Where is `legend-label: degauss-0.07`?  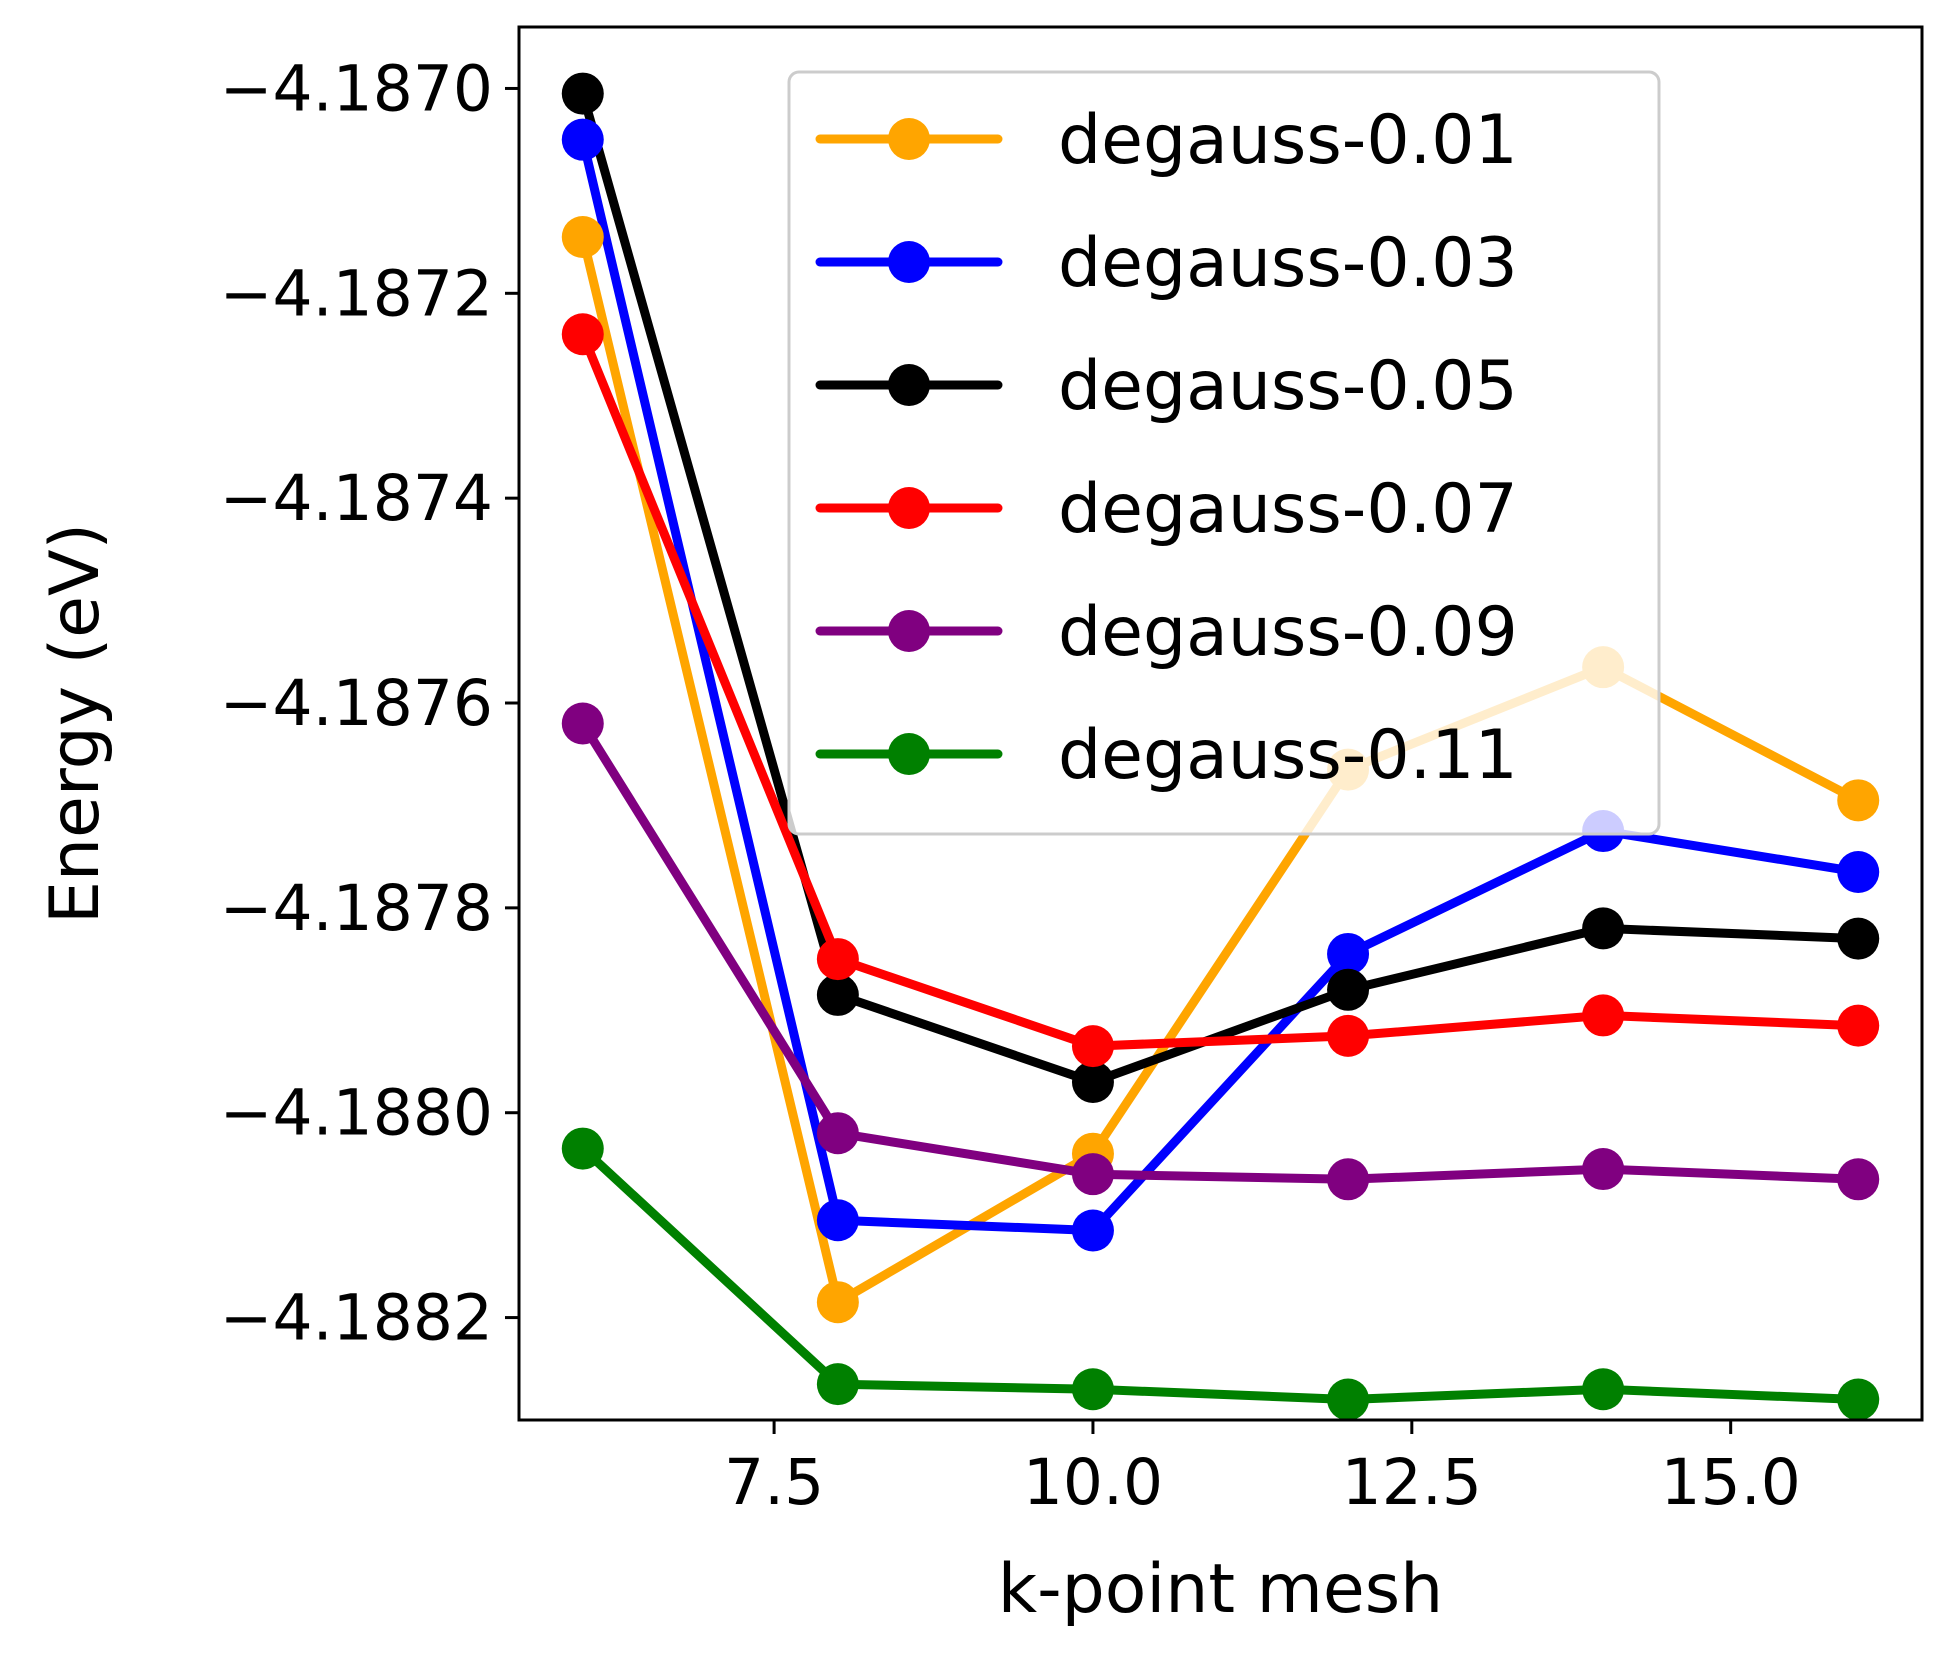 legend-label: degauss-0.07 is located at coordinates (1288, 509).